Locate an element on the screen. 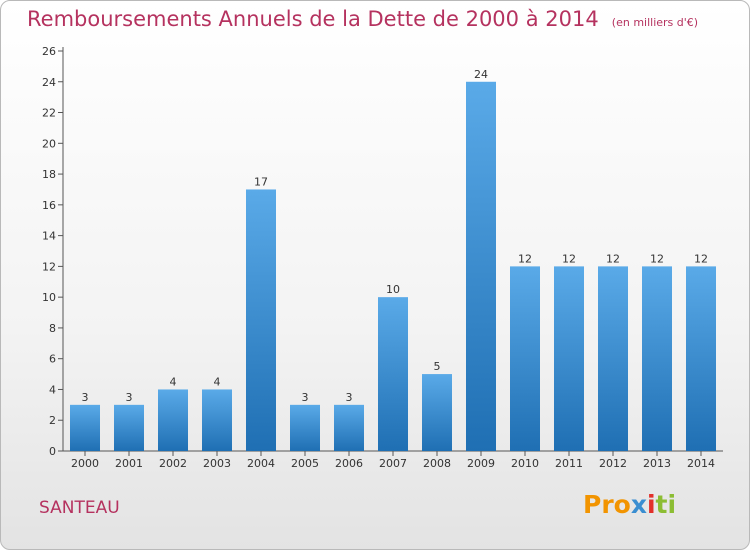 This screenshot has height=550, width=750. proxiti-logo: Proxiti is located at coordinates (629, 504).